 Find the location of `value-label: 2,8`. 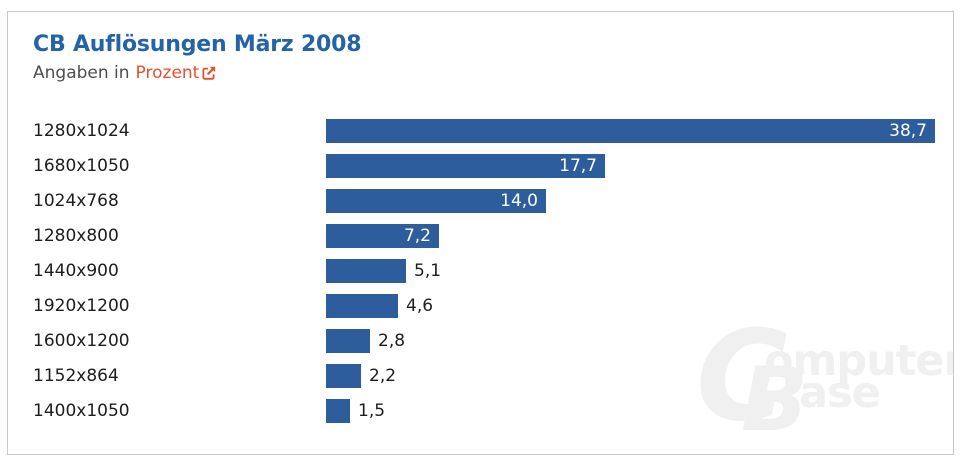

value-label: 2,8 is located at coordinates (392, 340).